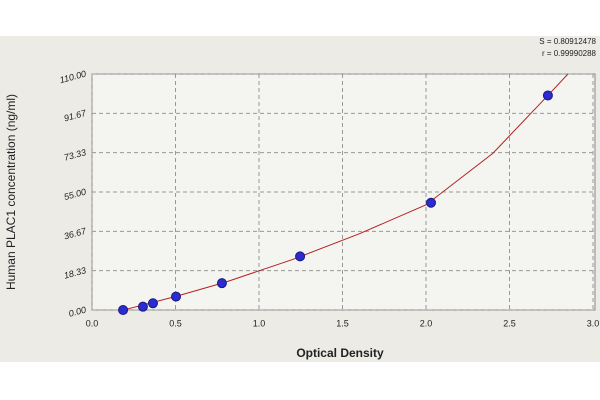  I want to click on x-tick-label: 2.5, so click(509, 323).